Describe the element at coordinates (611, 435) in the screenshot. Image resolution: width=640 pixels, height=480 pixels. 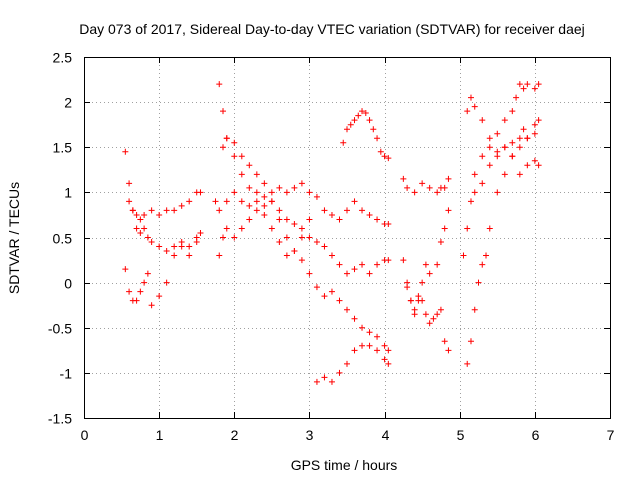
I see `x-tick-label: 7` at that location.